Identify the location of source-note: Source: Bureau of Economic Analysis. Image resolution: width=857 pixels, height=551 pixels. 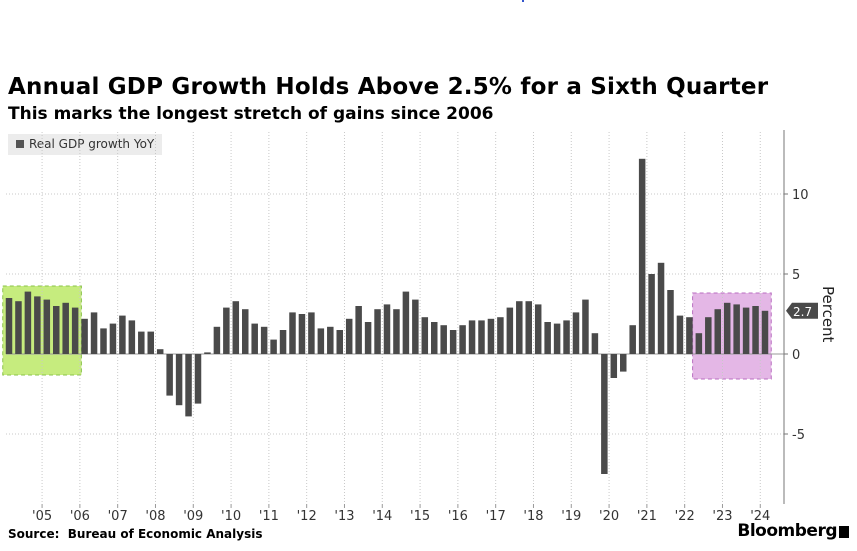
(135, 534).